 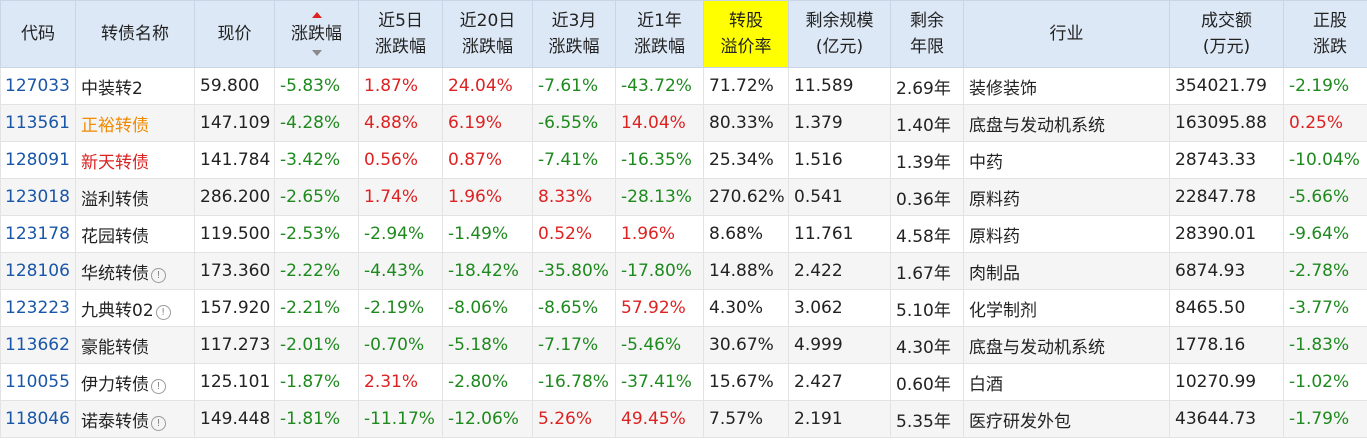 I want to click on header-code: 代码, so click(x=38, y=34).